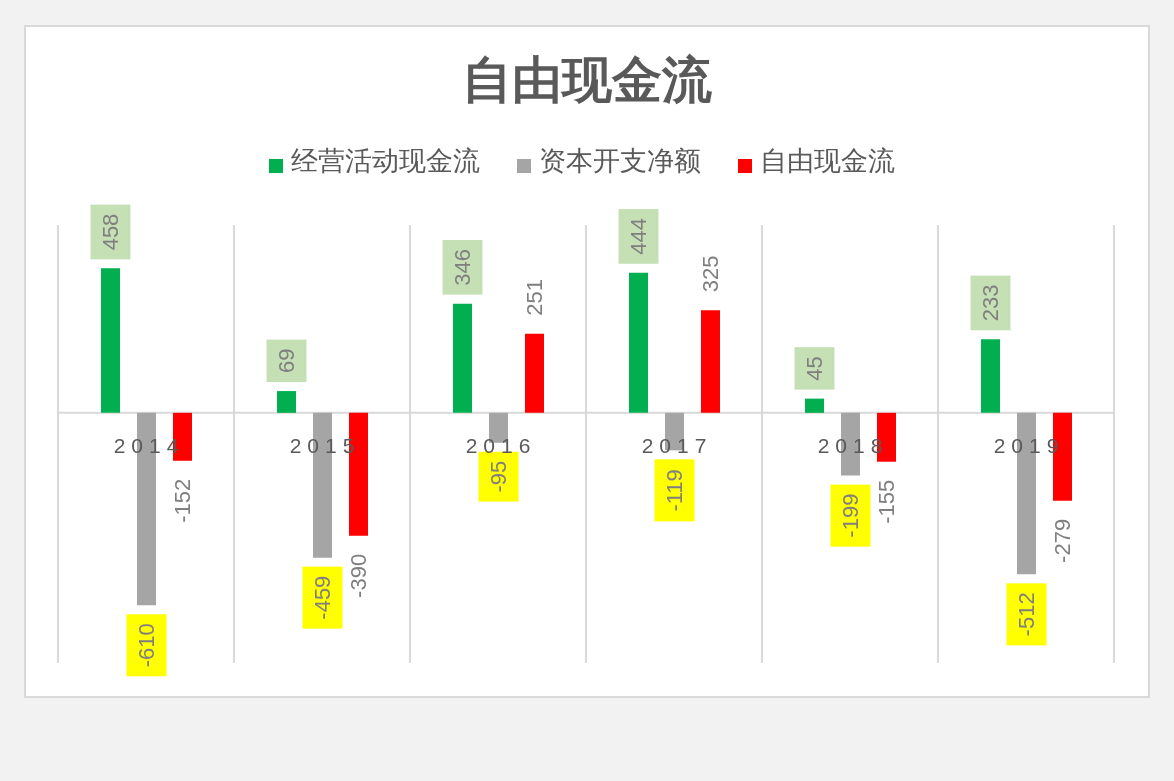 The height and width of the screenshot is (781, 1174). What do you see at coordinates (286, 361) in the screenshot?
I see `data-label: 69` at bounding box center [286, 361].